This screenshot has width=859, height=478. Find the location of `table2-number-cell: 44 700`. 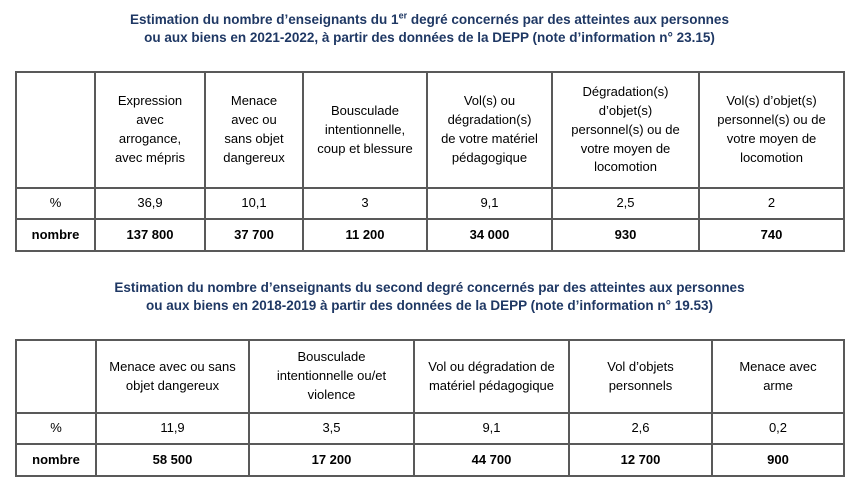

table2-number-cell: 44 700 is located at coordinates (491, 460).